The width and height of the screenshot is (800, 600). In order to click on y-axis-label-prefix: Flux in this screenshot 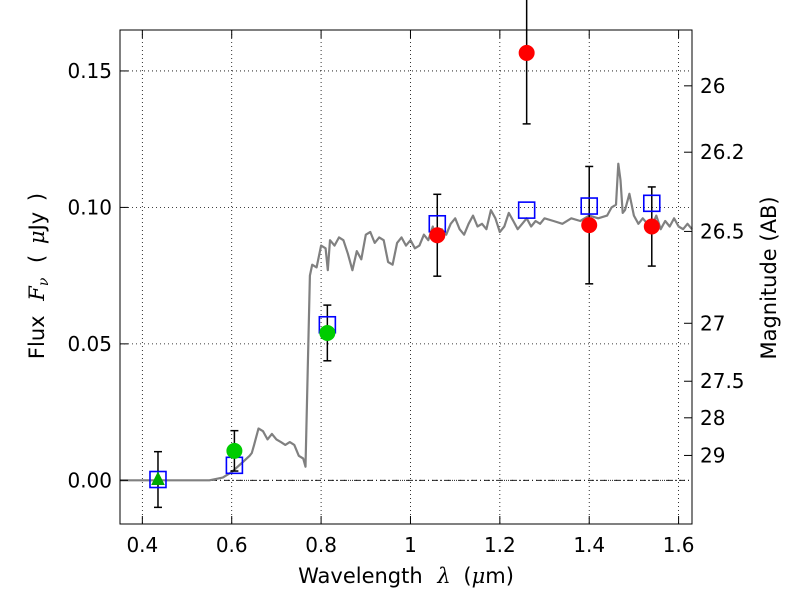, I will do `click(37, 337)`.